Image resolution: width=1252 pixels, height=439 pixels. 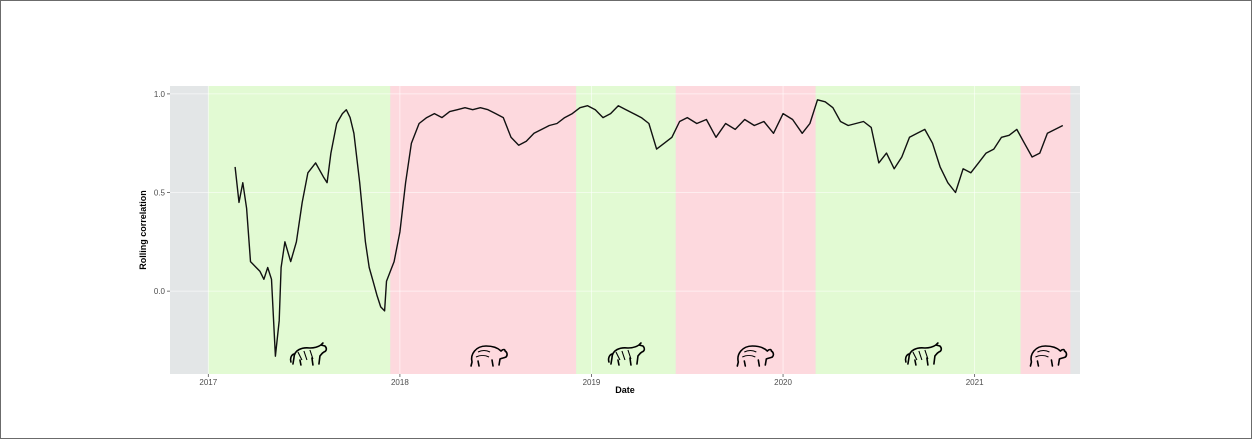 I want to click on x-axis-ticks: 2017 2018 2019 2020 2021, so click(x=591, y=380).